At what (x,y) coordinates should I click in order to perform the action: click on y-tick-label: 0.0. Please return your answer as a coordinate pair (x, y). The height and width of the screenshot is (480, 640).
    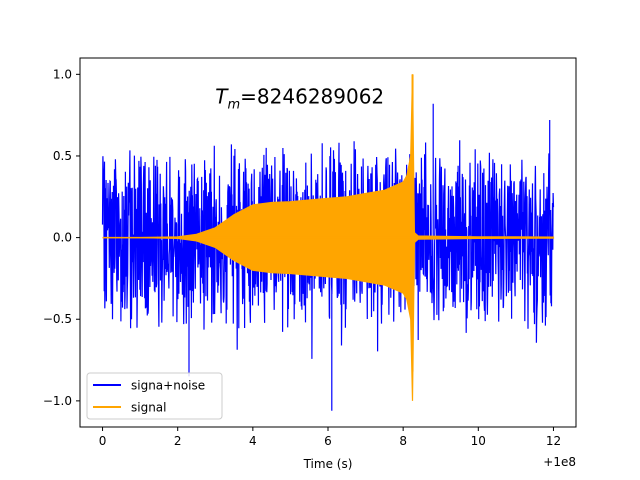
    Looking at the image, I should click on (62, 238).